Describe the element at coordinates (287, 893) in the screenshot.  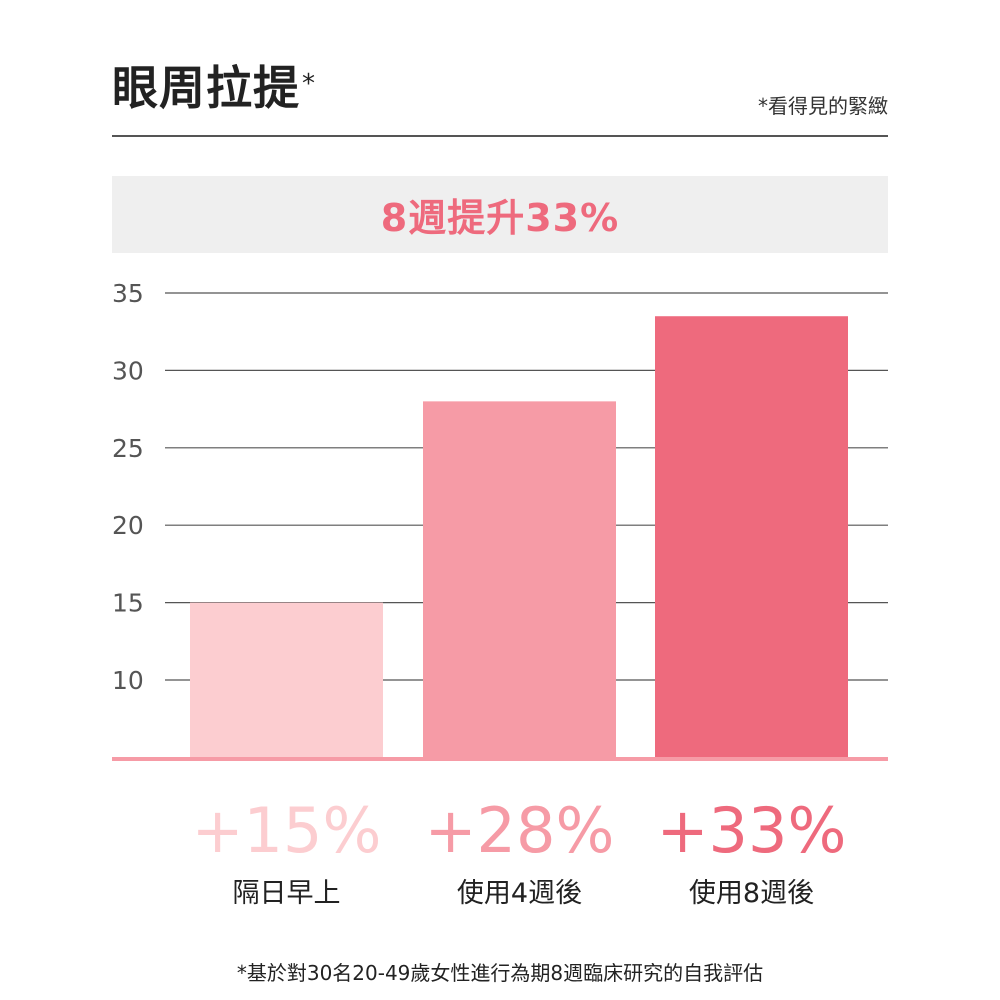
I see `category-label: 隔日早上` at that location.